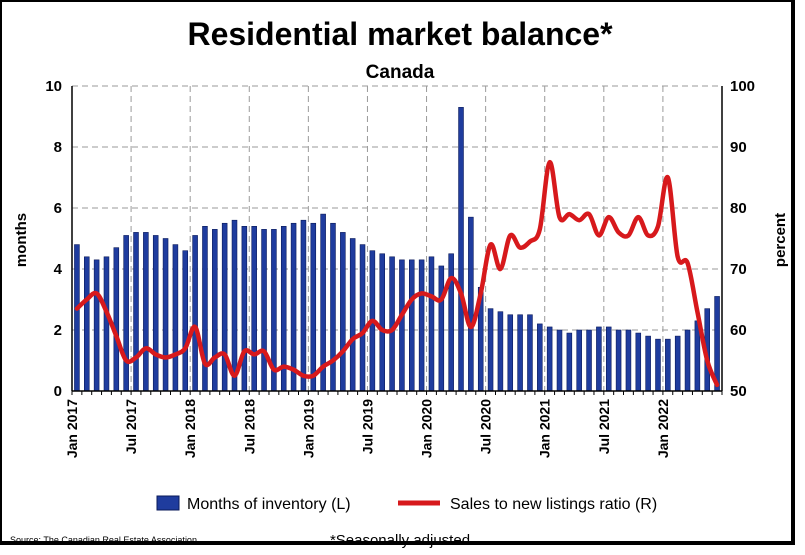  I want to click on y-tick-right-label: 60, so click(738, 330).